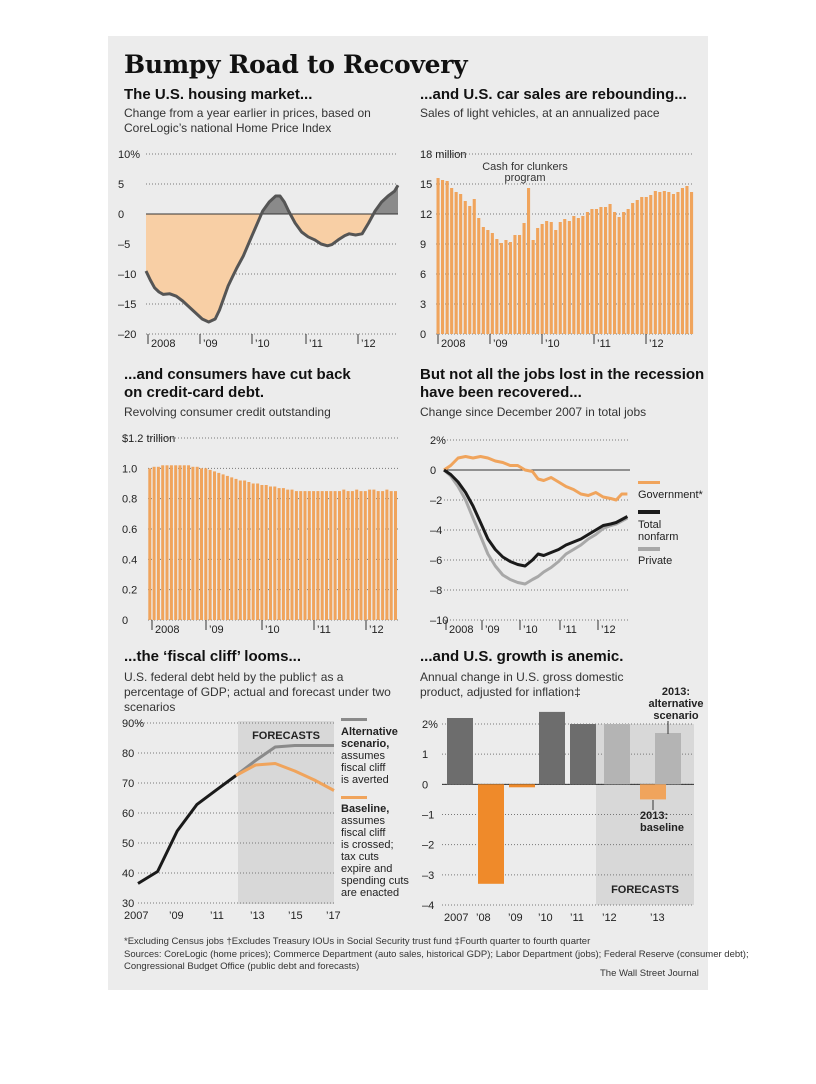 This screenshot has width=816, height=1084. Describe the element at coordinates (500, 344) in the screenshot. I see `cars-x-tick-label: ’09` at that location.